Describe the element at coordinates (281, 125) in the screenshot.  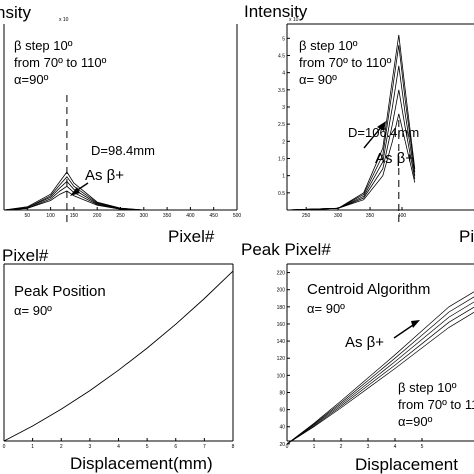
I see `tr-ytick-label: 2.5` at that location.